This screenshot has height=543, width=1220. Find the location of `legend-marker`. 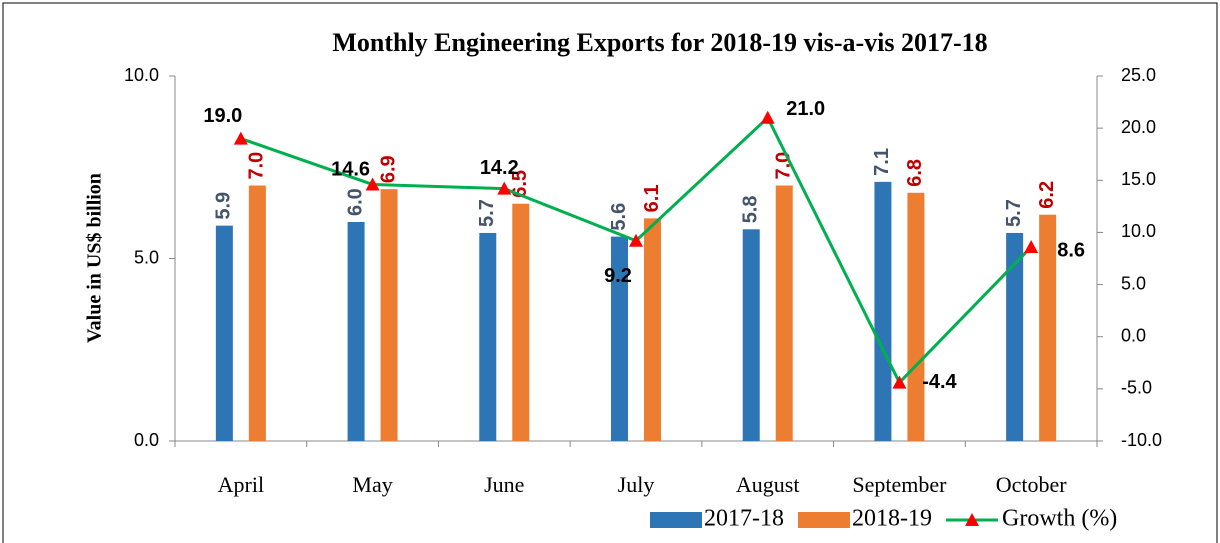

legend-marker is located at coordinates (972, 519).